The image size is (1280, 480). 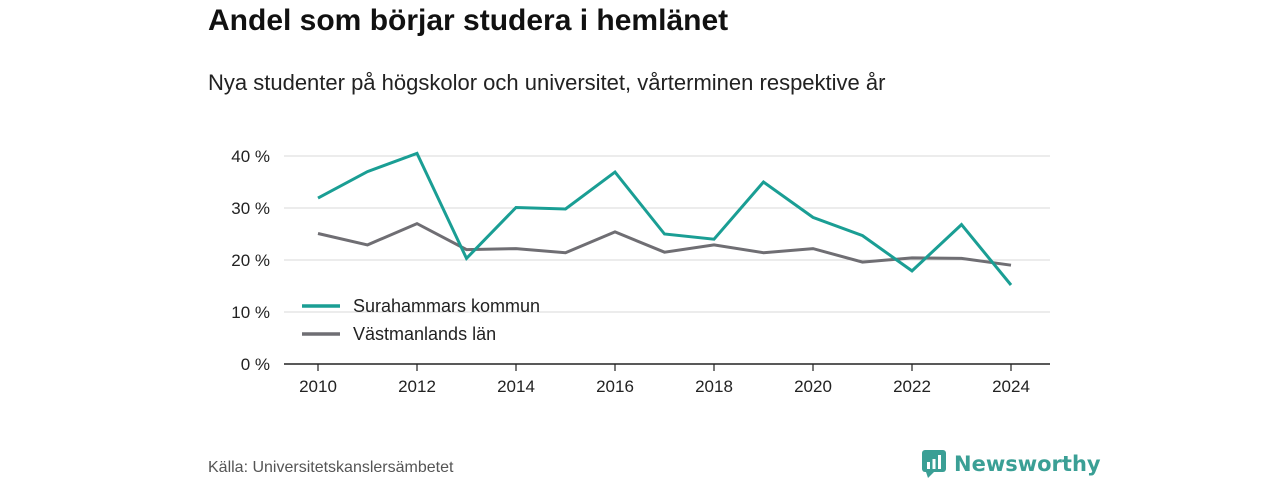 What do you see at coordinates (1011, 386) in the screenshot?
I see `x-tick-label: 2024` at bounding box center [1011, 386].